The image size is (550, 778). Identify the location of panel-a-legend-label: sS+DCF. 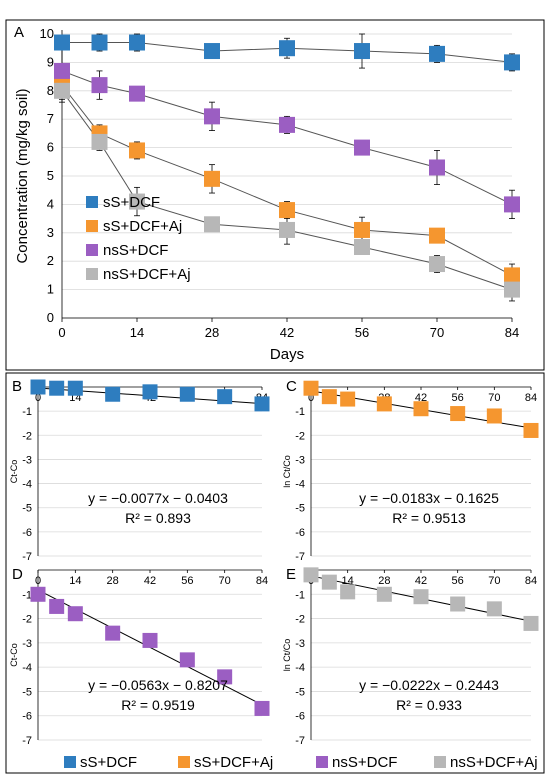
(131, 202).